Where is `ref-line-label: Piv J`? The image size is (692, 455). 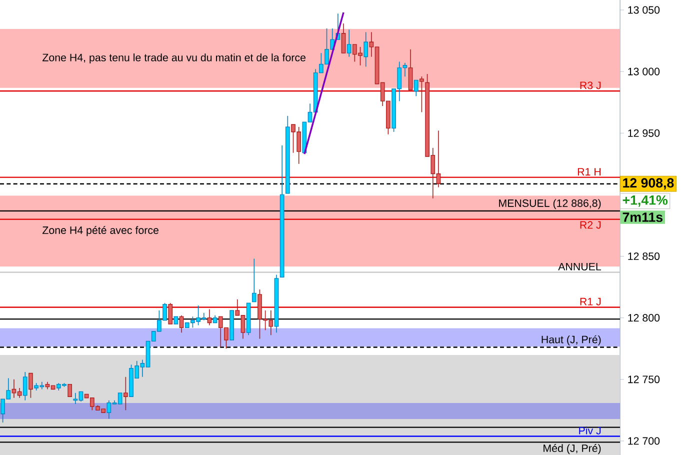
ref-line-label: Piv J is located at coordinates (590, 430).